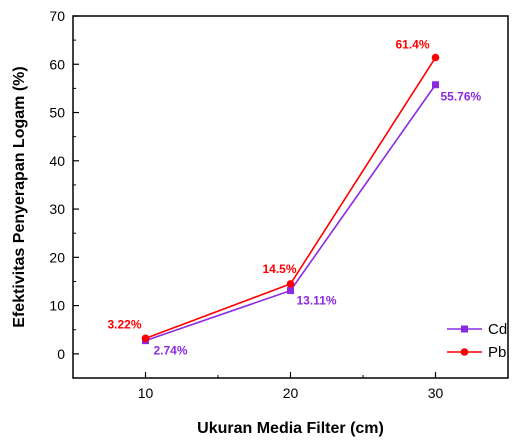 Image resolution: width=526 pixels, height=441 pixels. Describe the element at coordinates (124, 324) in the screenshot. I see `data-label: 3.22%` at that location.